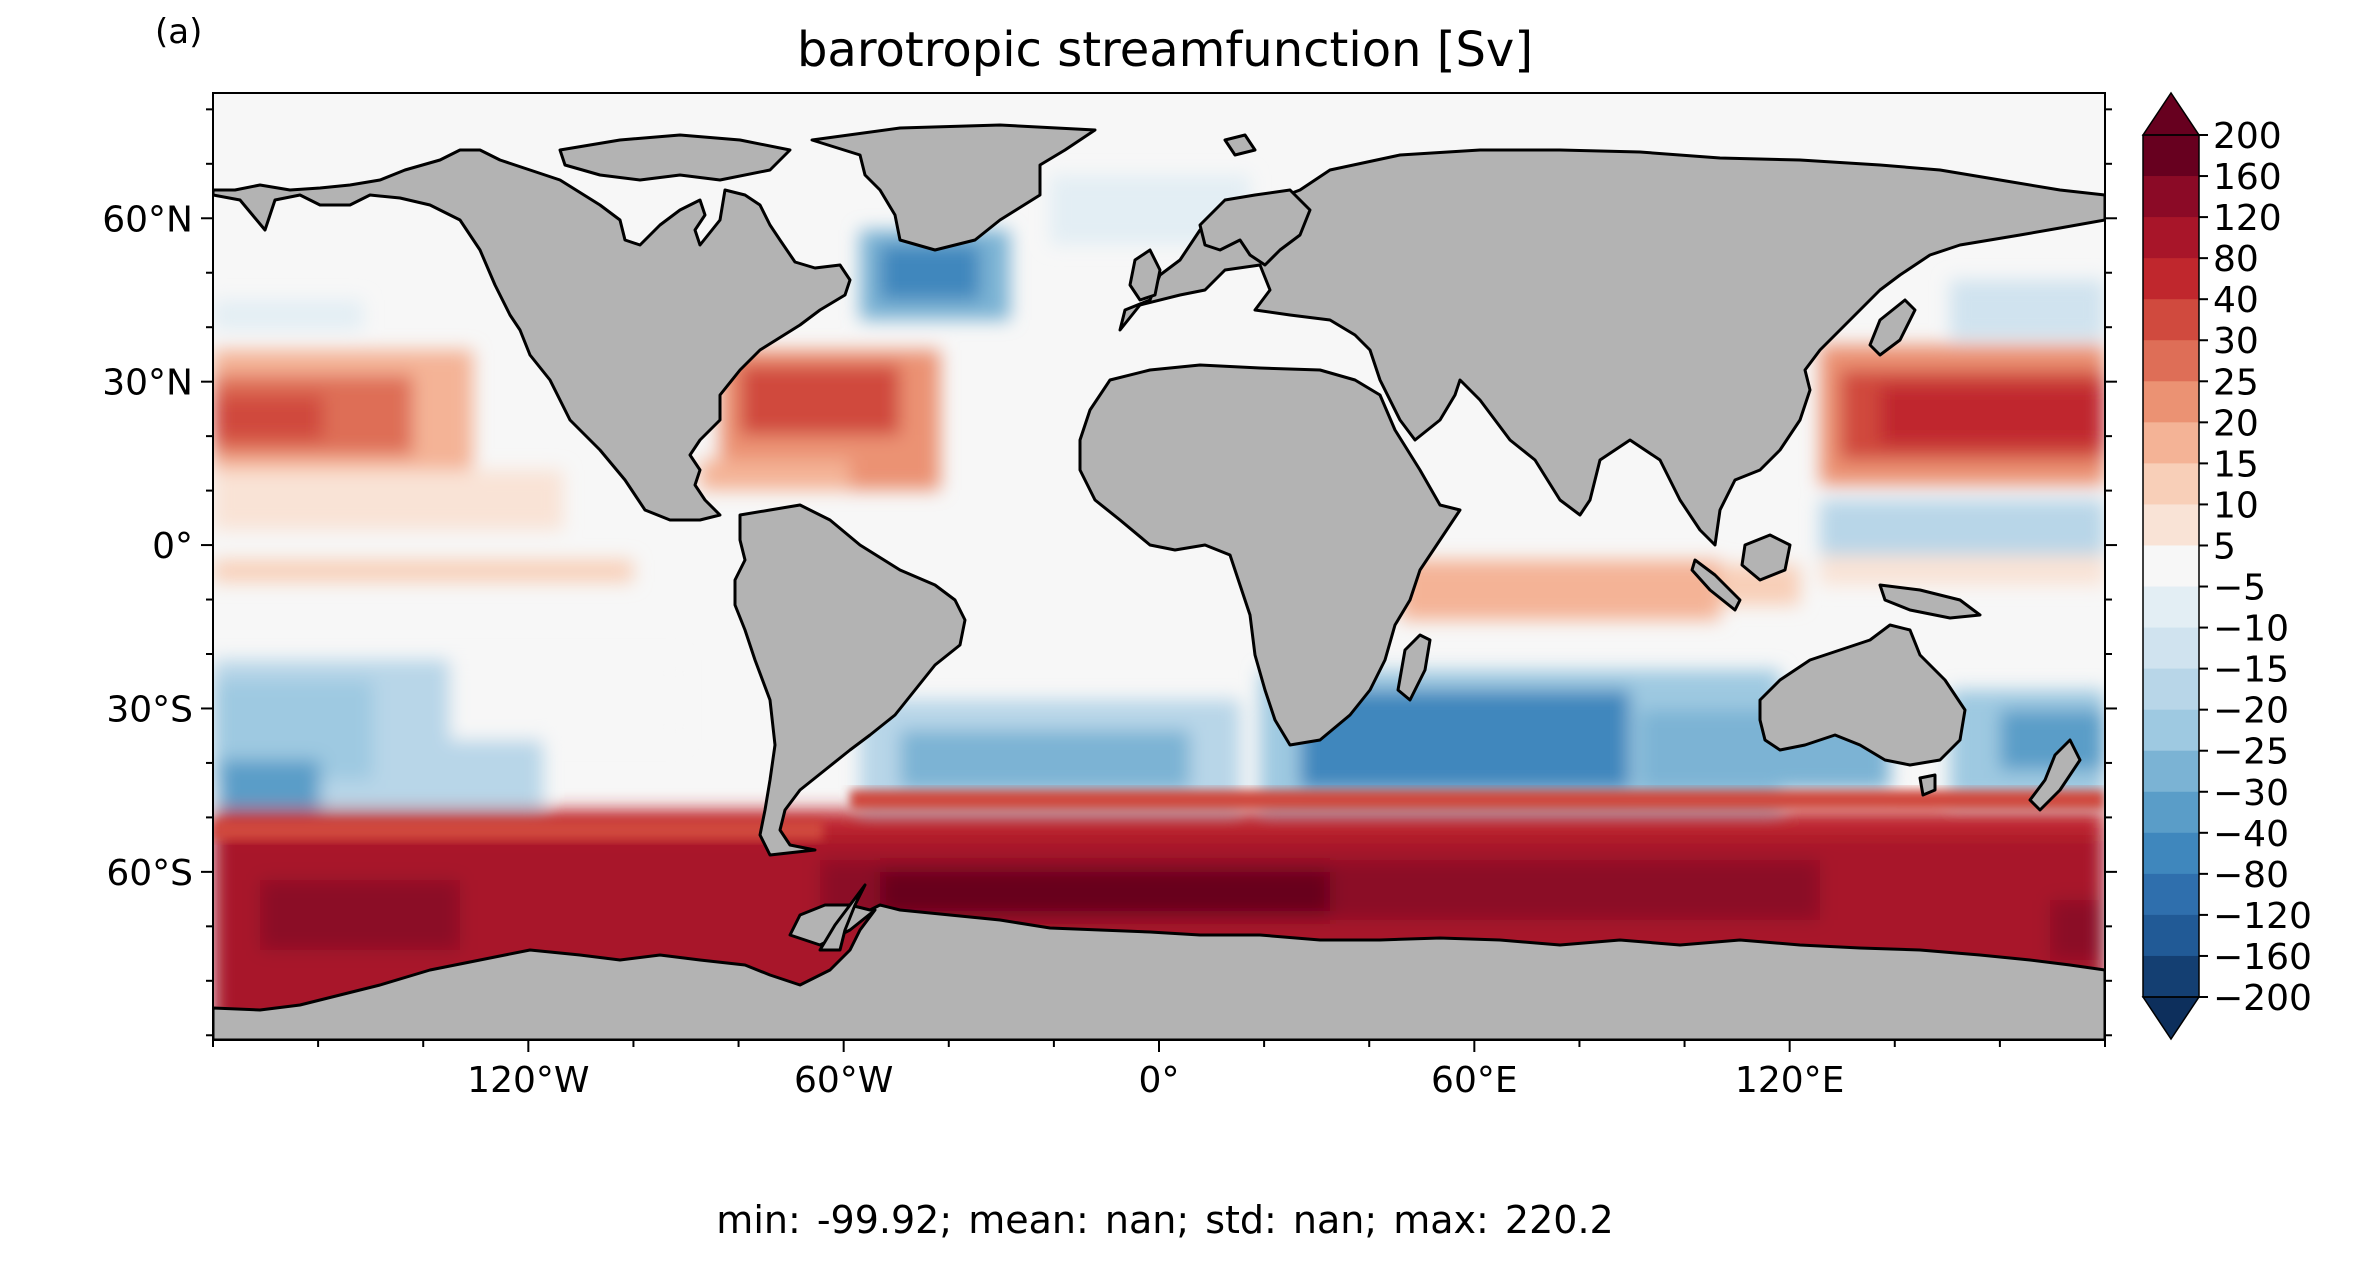 The height and width of the screenshot is (1263, 2362). Describe the element at coordinates (2236, 382) in the screenshot. I see `colorbar-tick-label: 25` at that location.